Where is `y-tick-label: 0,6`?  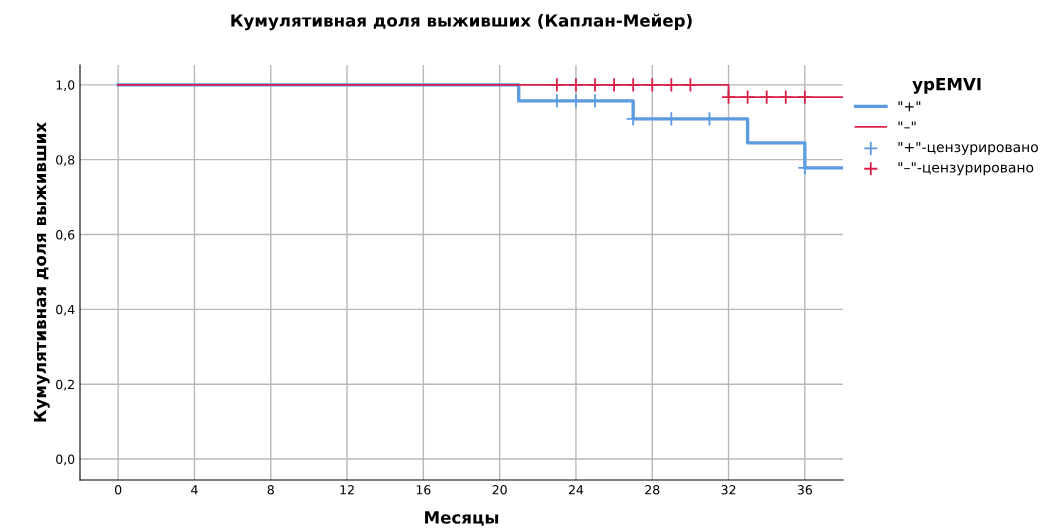
y-tick-label: 0,6 is located at coordinates (65, 235).